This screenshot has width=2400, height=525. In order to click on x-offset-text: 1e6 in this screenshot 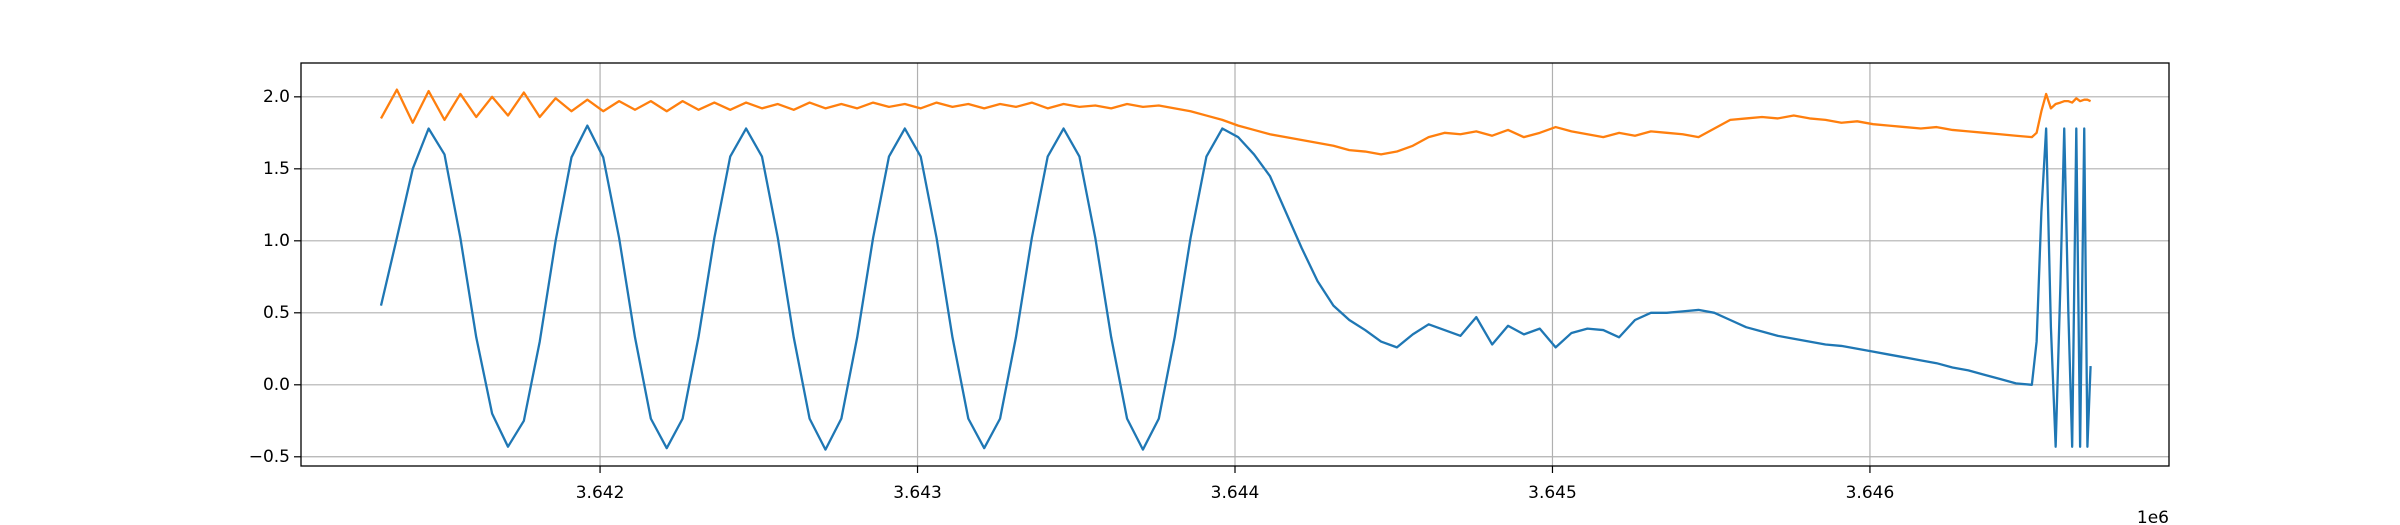, I will do `click(2153, 516)`.